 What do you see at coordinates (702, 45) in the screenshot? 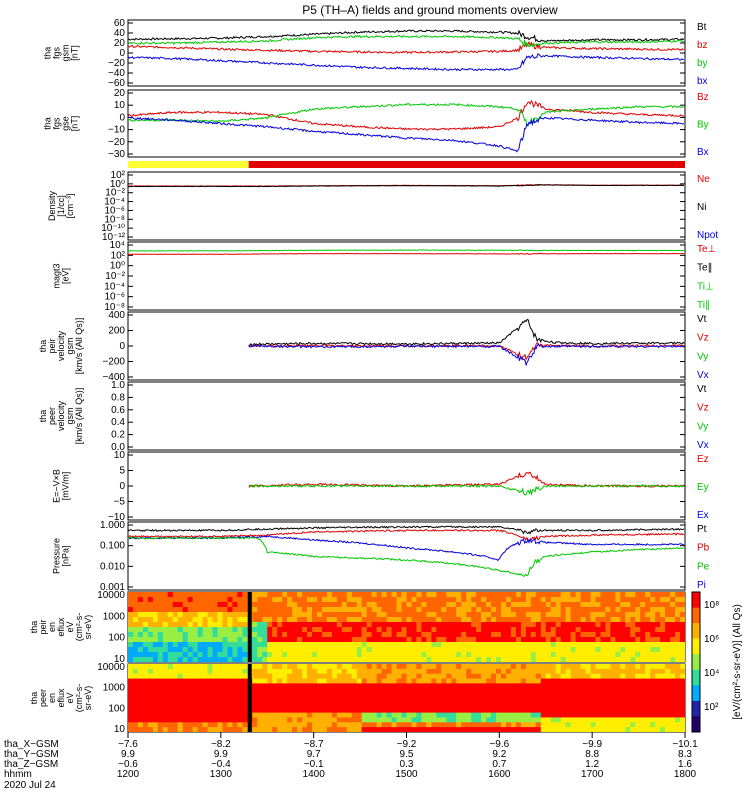
I see `legend-bz: bz` at bounding box center [702, 45].